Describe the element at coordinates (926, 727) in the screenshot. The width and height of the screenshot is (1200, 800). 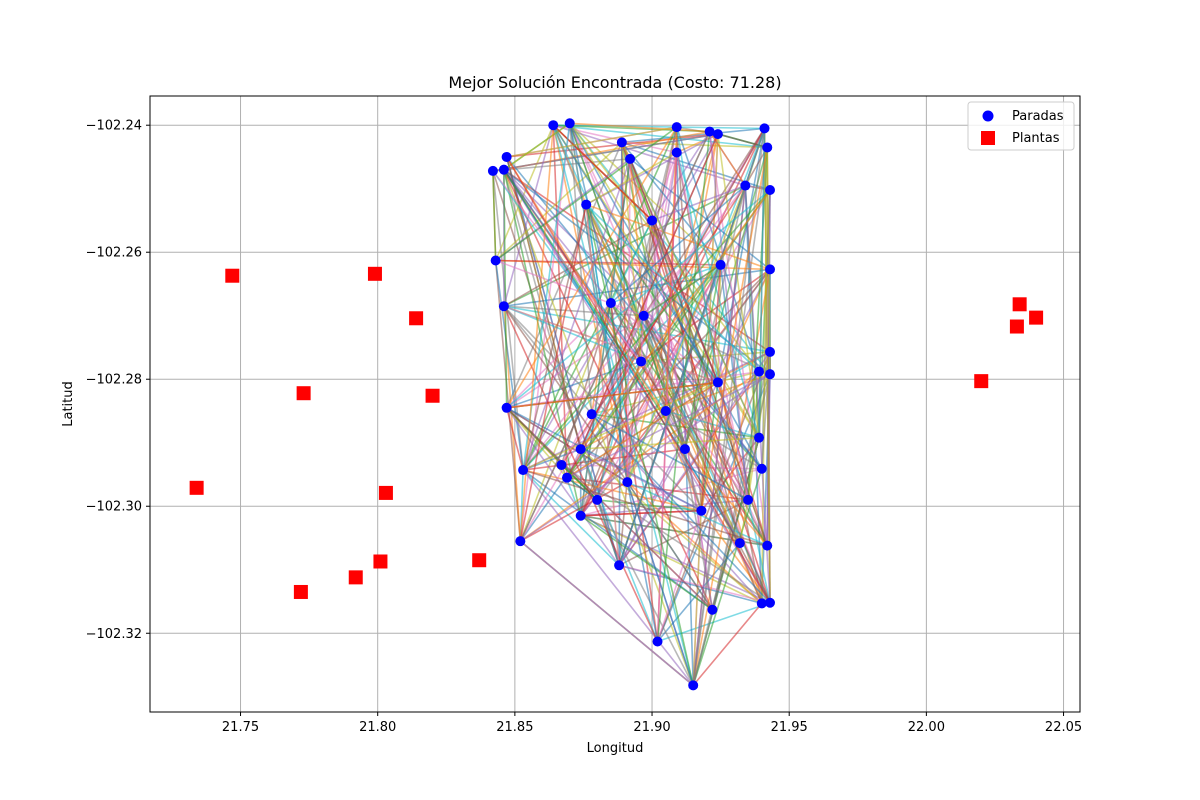
I see `x-tick-label: 22.00` at that location.